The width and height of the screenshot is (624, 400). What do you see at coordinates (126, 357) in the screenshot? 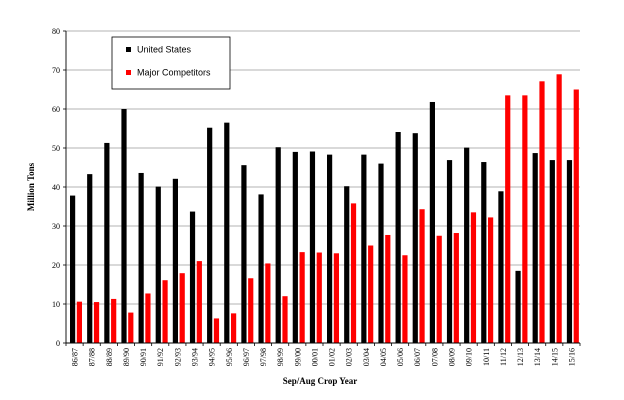
I see `x-tick-label: 89/90` at bounding box center [126, 357].